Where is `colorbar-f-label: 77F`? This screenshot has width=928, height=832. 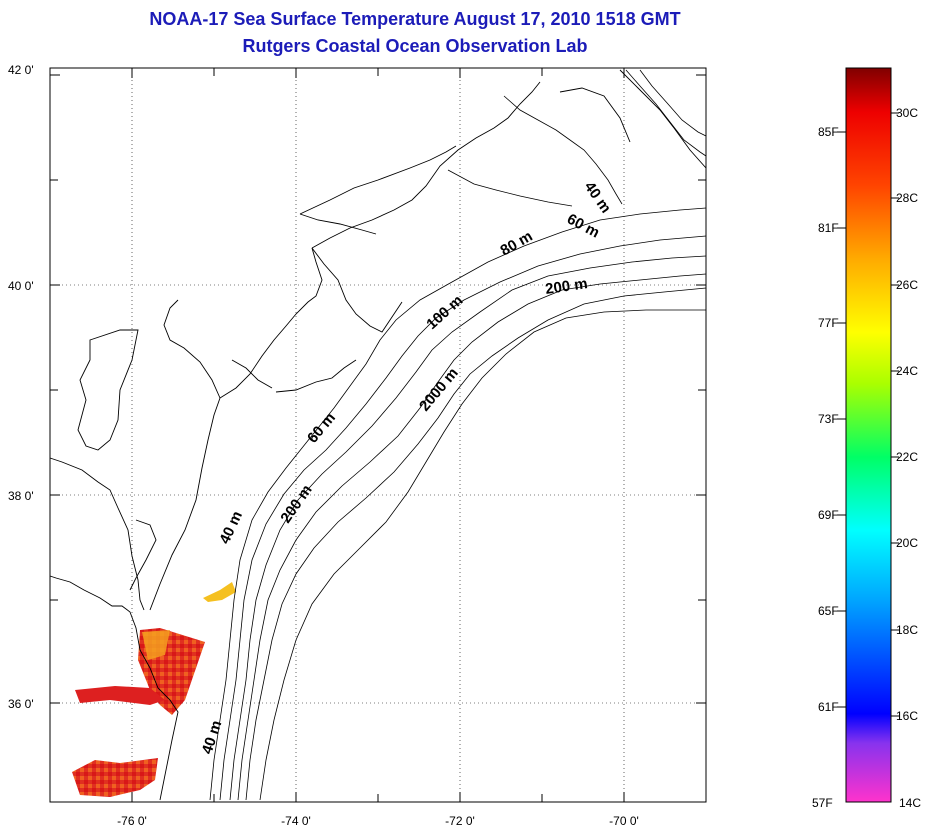 colorbar-f-label: 77F is located at coordinates (828, 323).